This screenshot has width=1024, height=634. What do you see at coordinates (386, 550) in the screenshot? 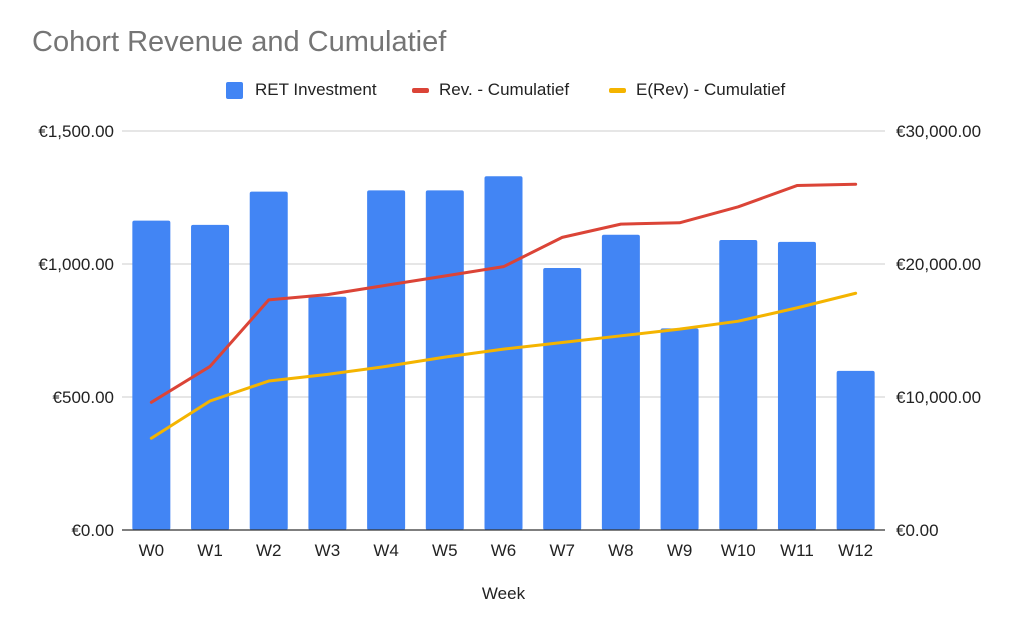
I see `x-tick-label: W4` at bounding box center [386, 550].